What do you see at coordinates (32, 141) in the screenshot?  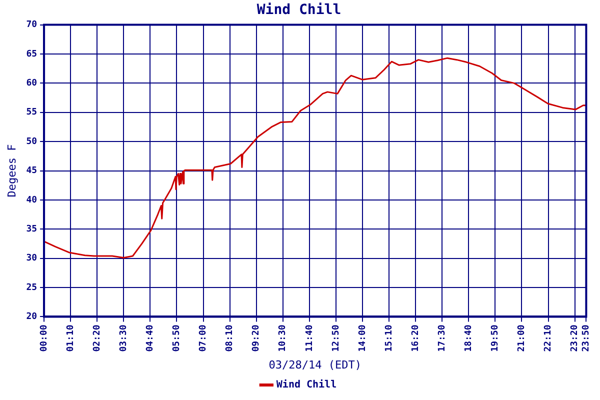 I see `y-tick-label: 50` at bounding box center [32, 141].